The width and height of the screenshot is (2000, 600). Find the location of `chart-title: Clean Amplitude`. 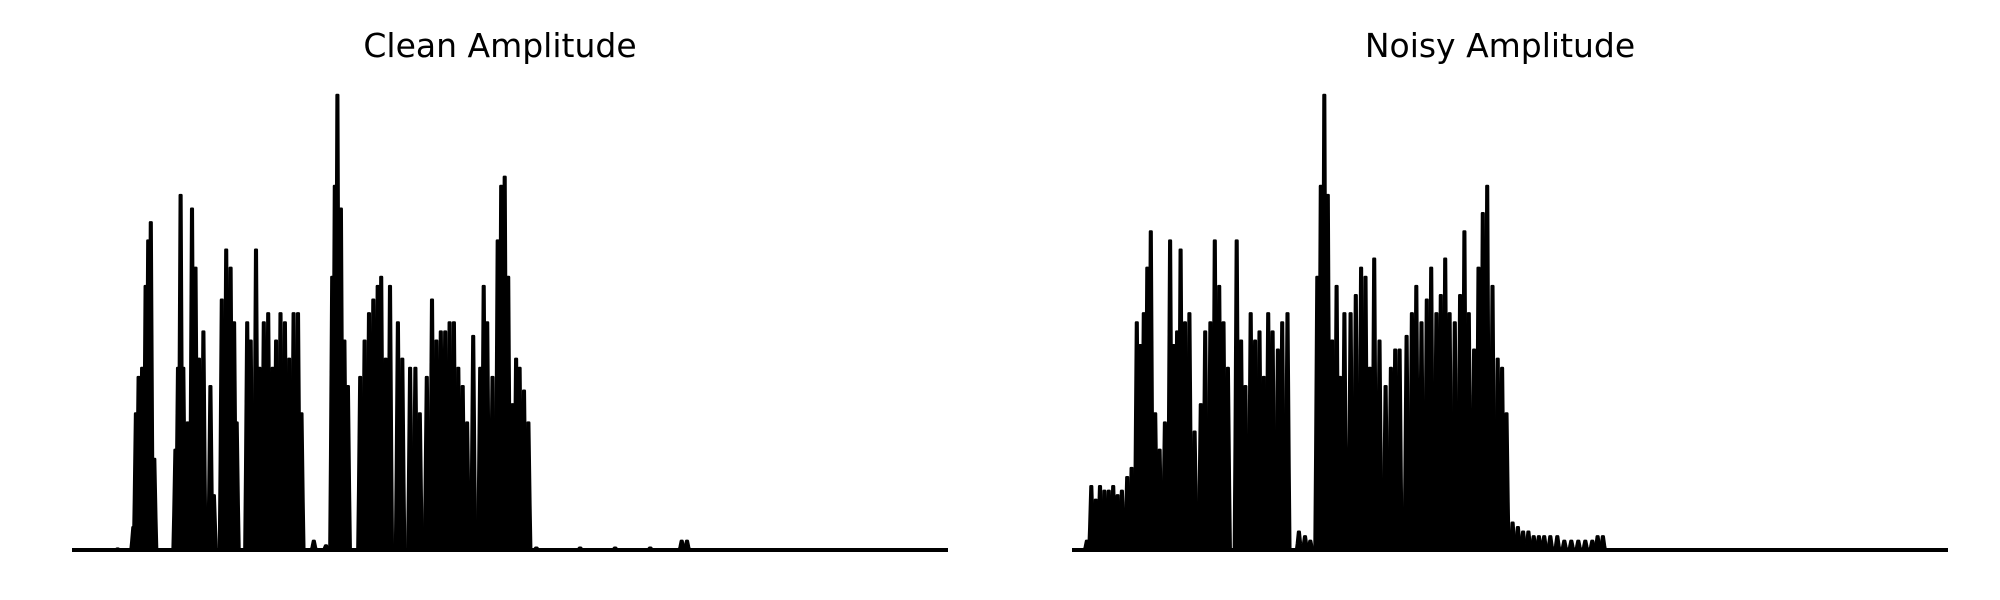

chart-title: Clean Amplitude is located at coordinates (500, 45).